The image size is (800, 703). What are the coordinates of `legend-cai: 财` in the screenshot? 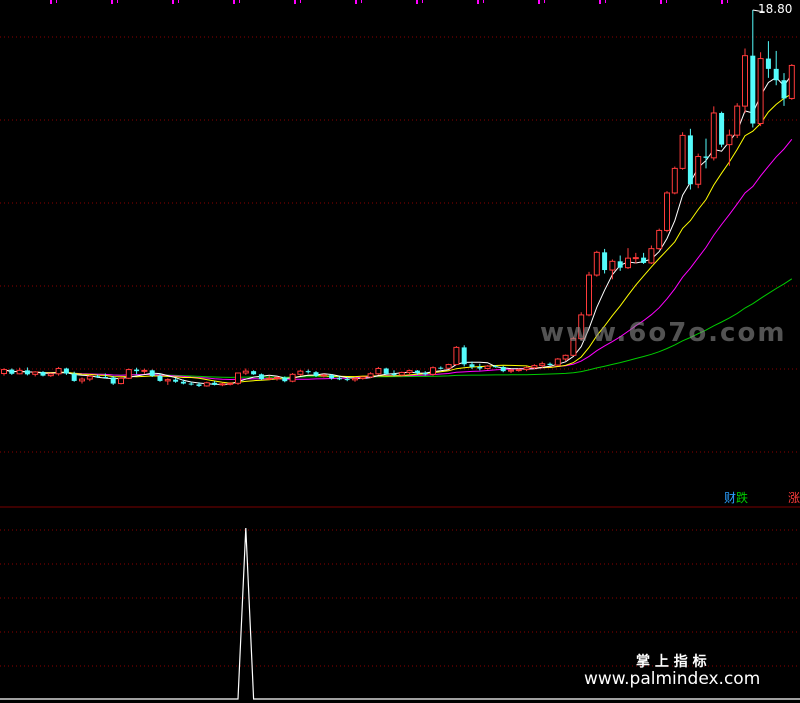 It's located at (730, 498).